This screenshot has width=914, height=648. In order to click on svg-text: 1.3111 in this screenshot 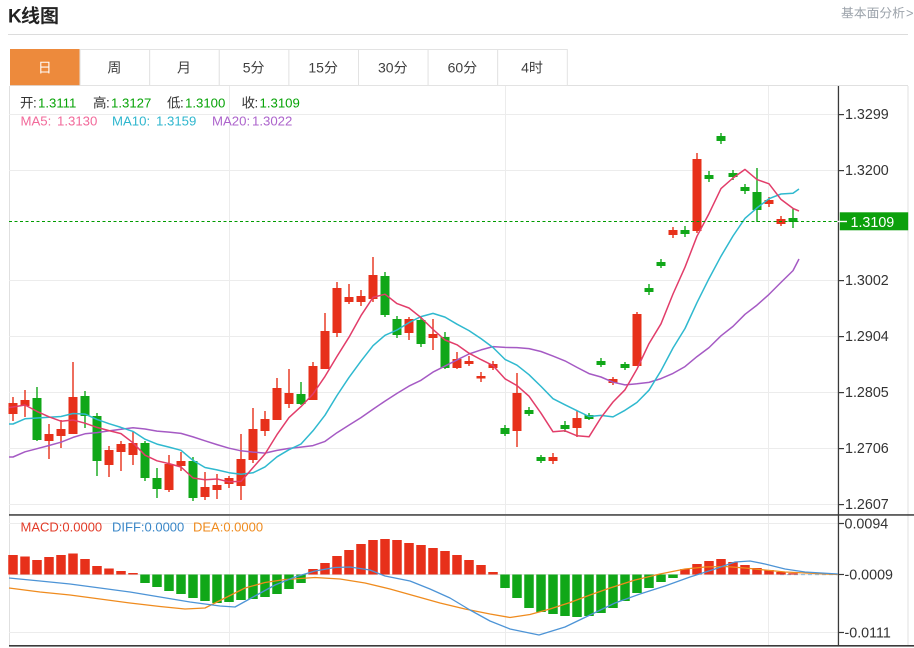, I will do `click(57, 103)`.